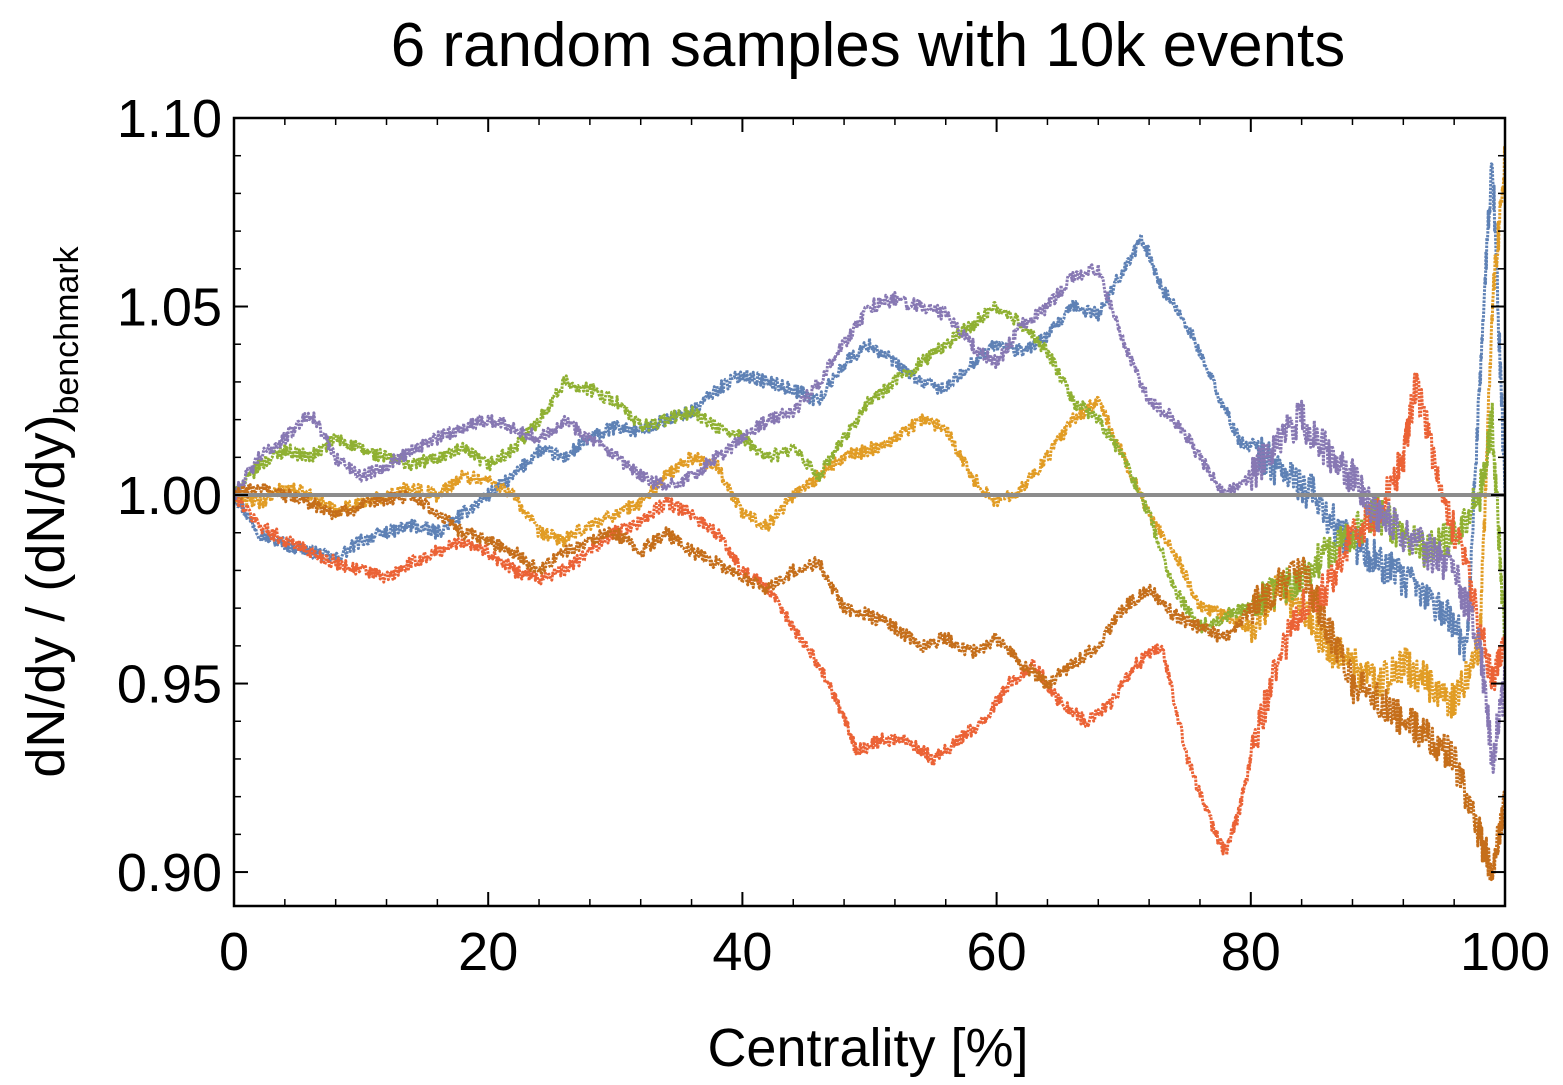 This screenshot has width=1563, height=1085. I want to click on x-tick-label: 20, so click(488, 952).